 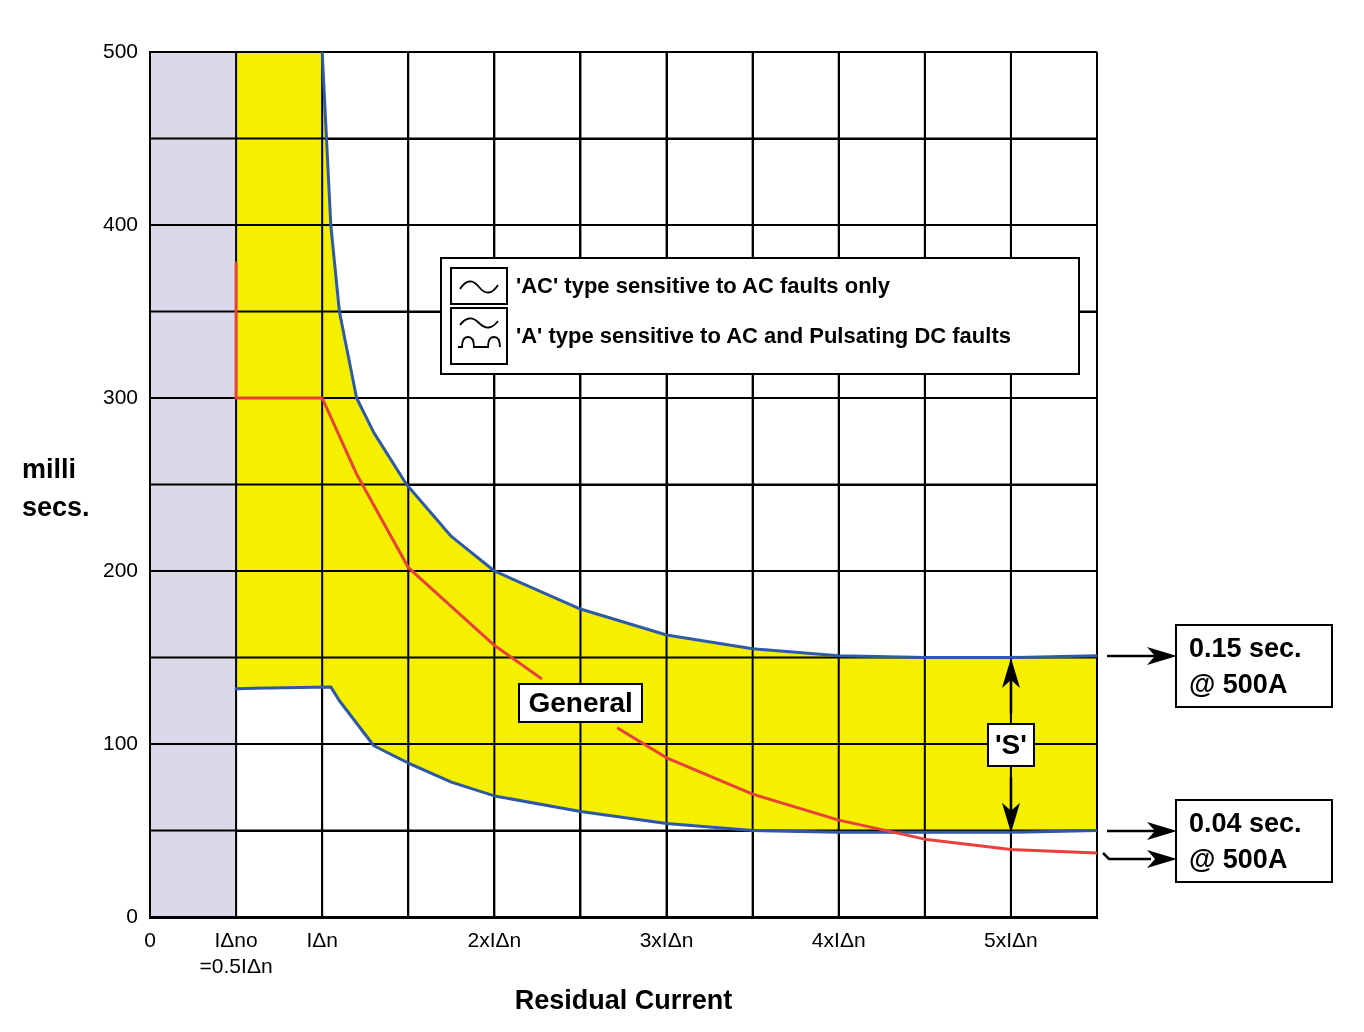 I want to click on x-tick-label: 0, so click(x=150, y=940).